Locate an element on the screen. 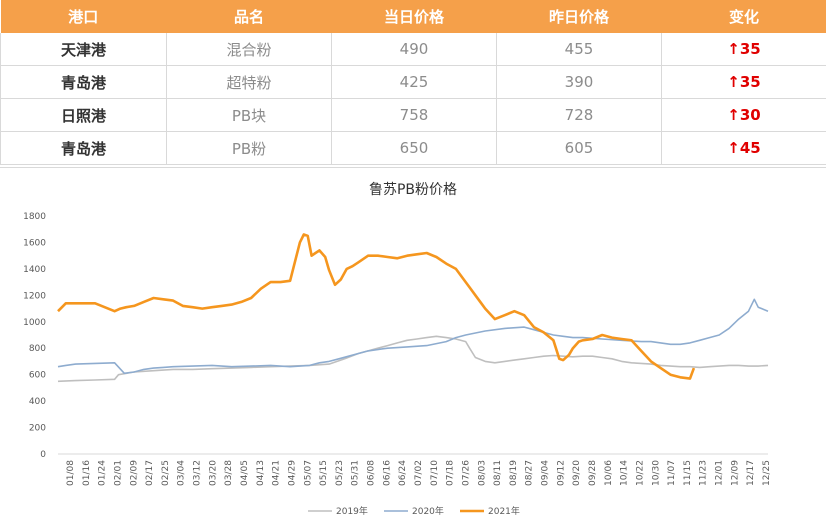  header-port: 港口 is located at coordinates (84, 16).